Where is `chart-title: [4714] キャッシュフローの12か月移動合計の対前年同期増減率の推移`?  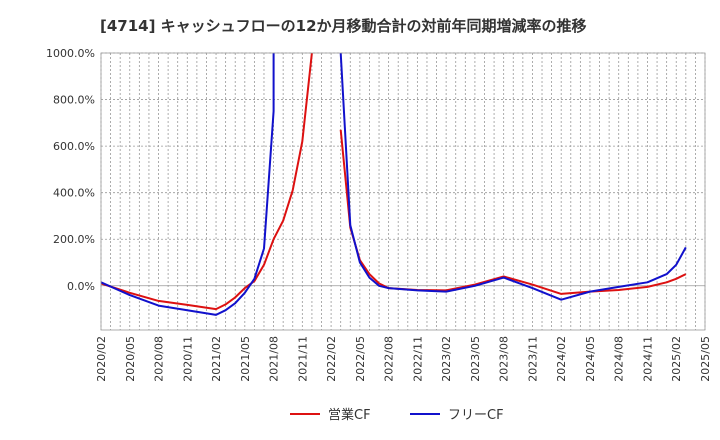
chart-title: [4714] キャッシュフローの12か月移動合計の対前年同期増減率の推移 is located at coordinates (343, 26).